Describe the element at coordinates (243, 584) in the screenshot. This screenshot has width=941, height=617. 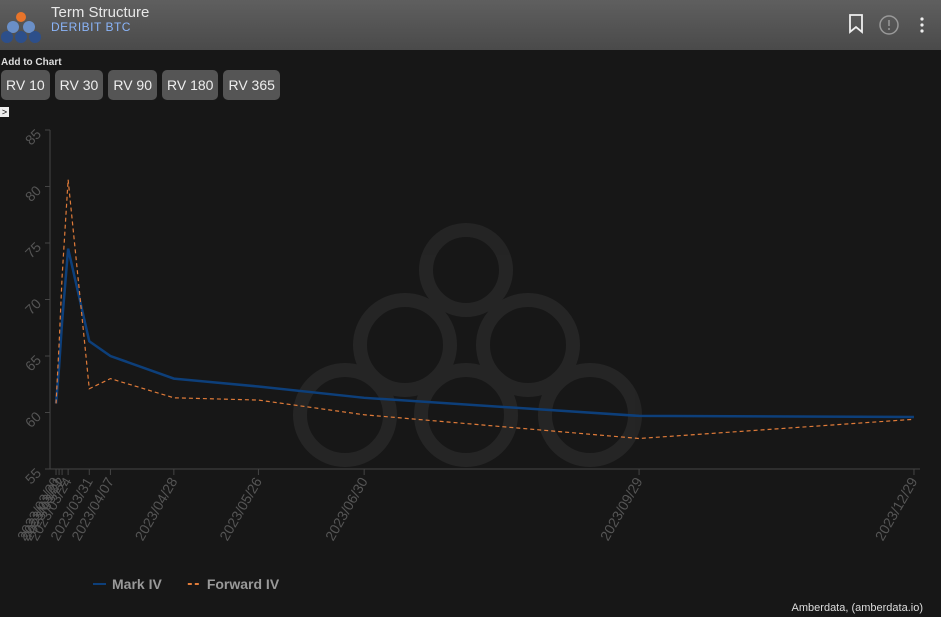
I see `legend-label: Forward IV` at that location.